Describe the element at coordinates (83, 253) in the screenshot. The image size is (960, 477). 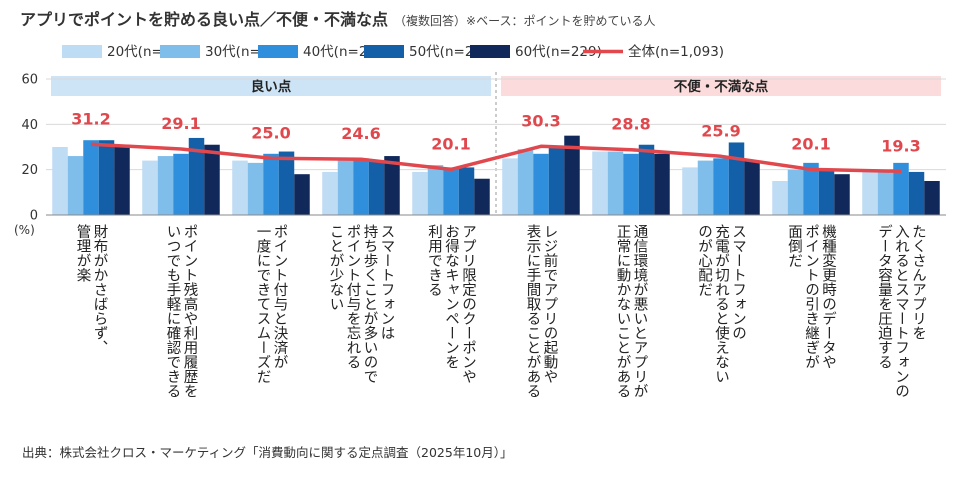
I see `category-label: 管理が楽` at that location.